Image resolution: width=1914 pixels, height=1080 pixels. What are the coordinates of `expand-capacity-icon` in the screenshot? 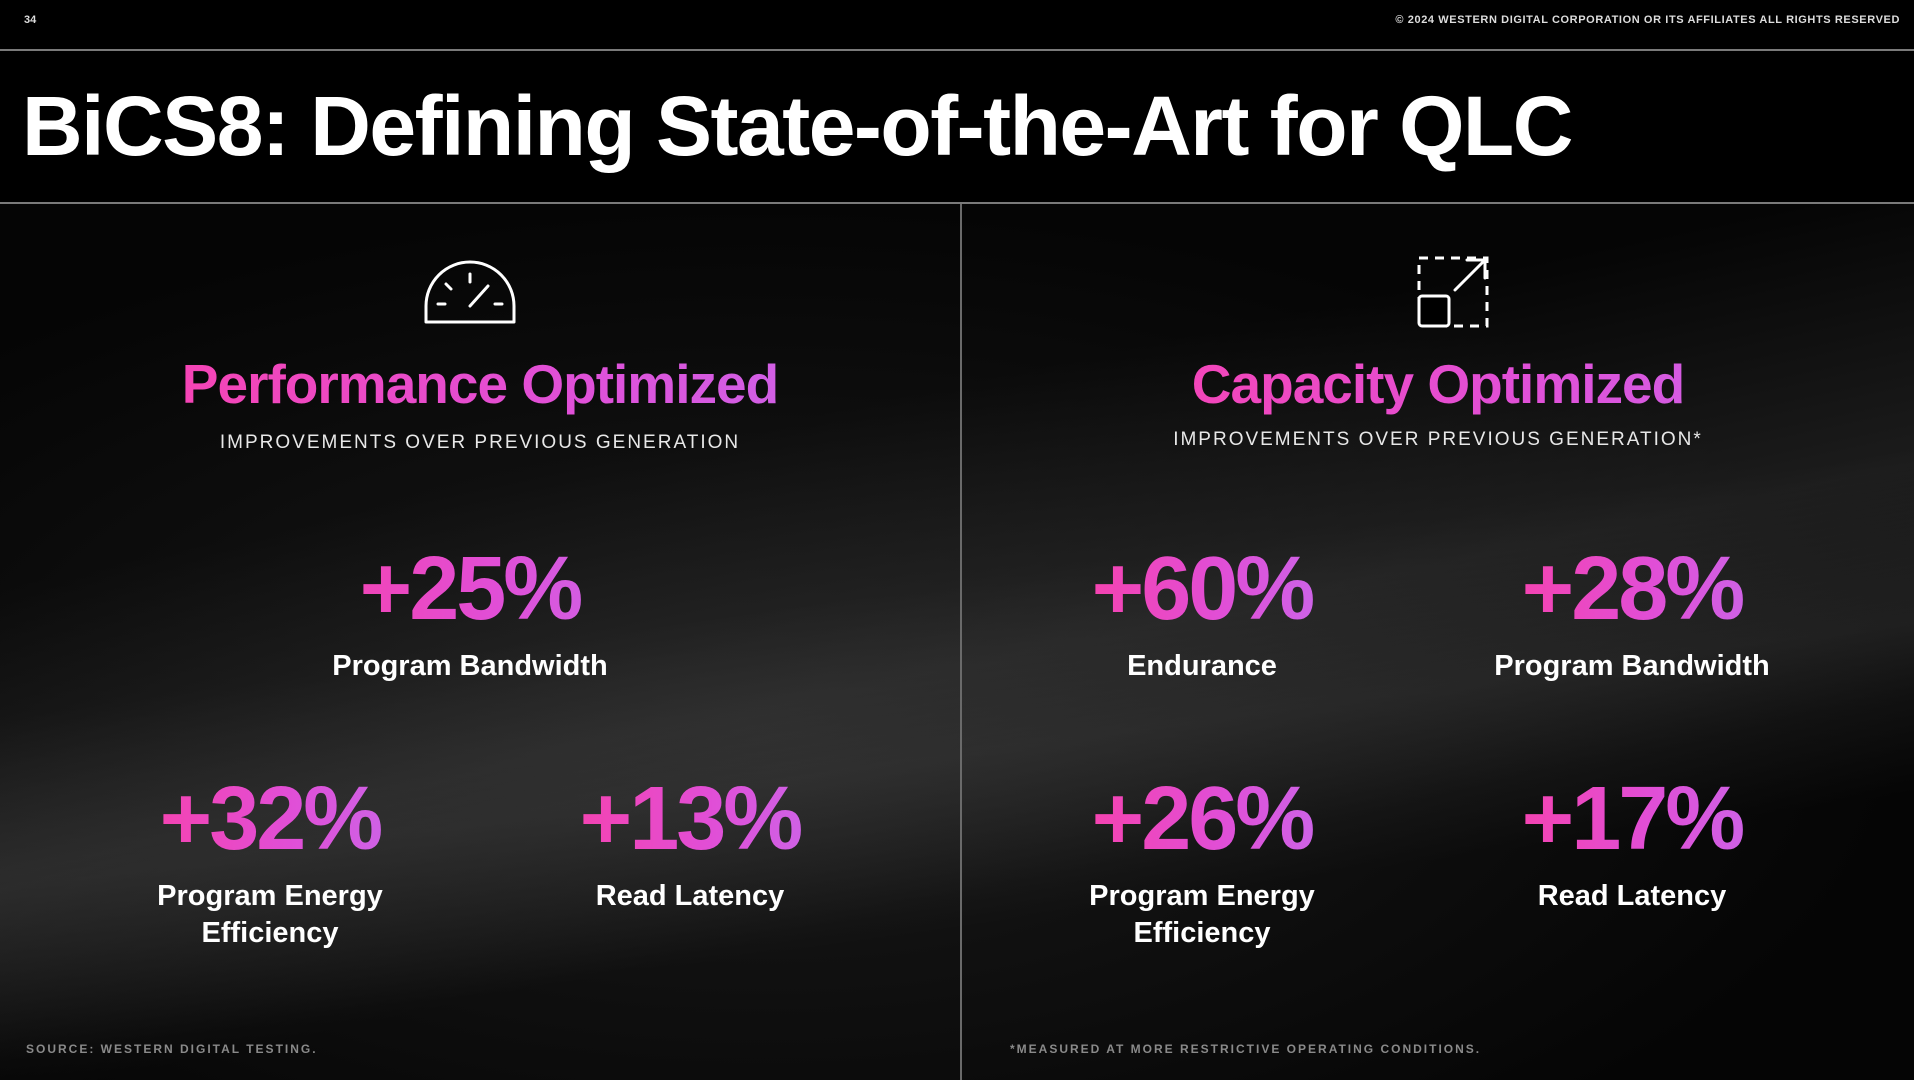 It's located at (1453, 292).